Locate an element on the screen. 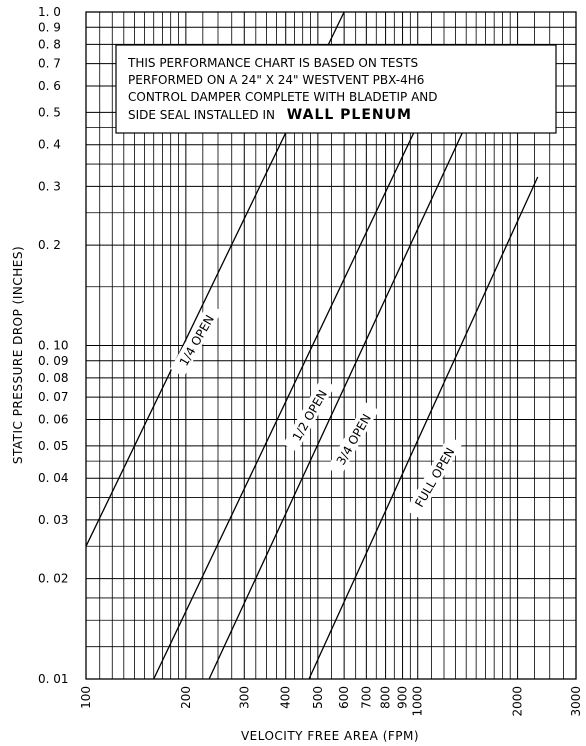  x-axis-title: VELOCITY FREE AREA (FPM) is located at coordinates (330, 736).